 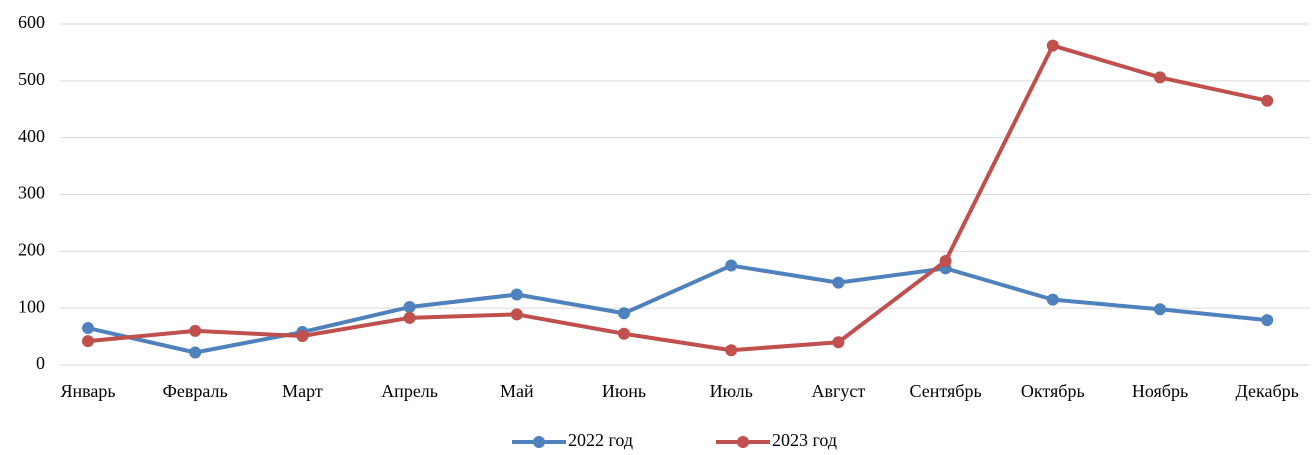 I want to click on x-tick-label: Июль, so click(x=731, y=391).